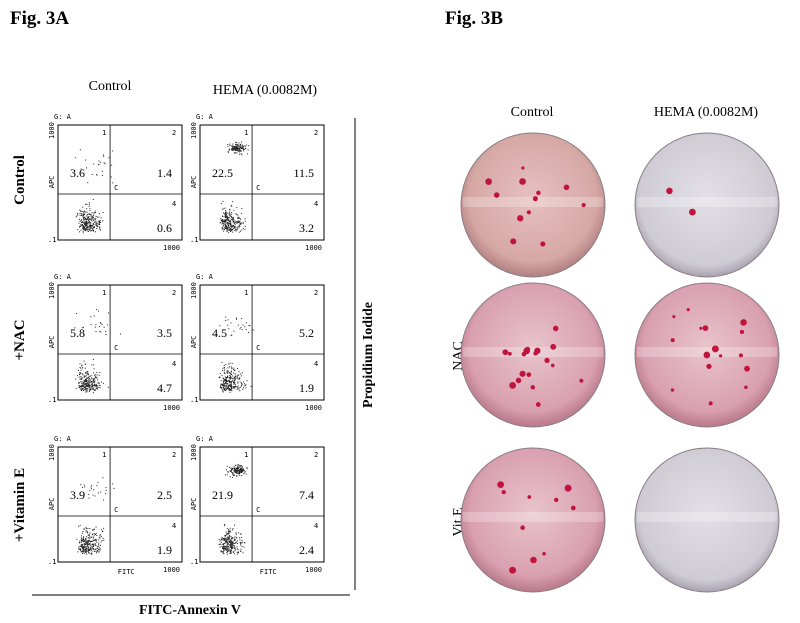 Image resolution: width=800 pixels, height=623 pixels. Describe the element at coordinates (63, 277) in the screenshot. I see `gate-label: G: A` at that location.